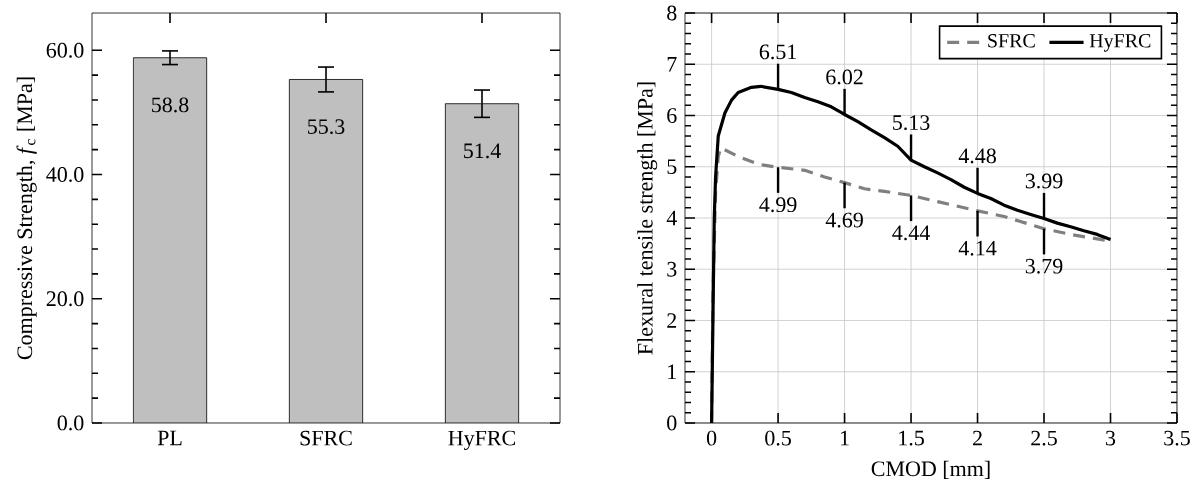 The width and height of the screenshot is (1201, 493). What do you see at coordinates (672, 371) in the screenshot?
I see `y-tick-label: 1` at bounding box center [672, 371].